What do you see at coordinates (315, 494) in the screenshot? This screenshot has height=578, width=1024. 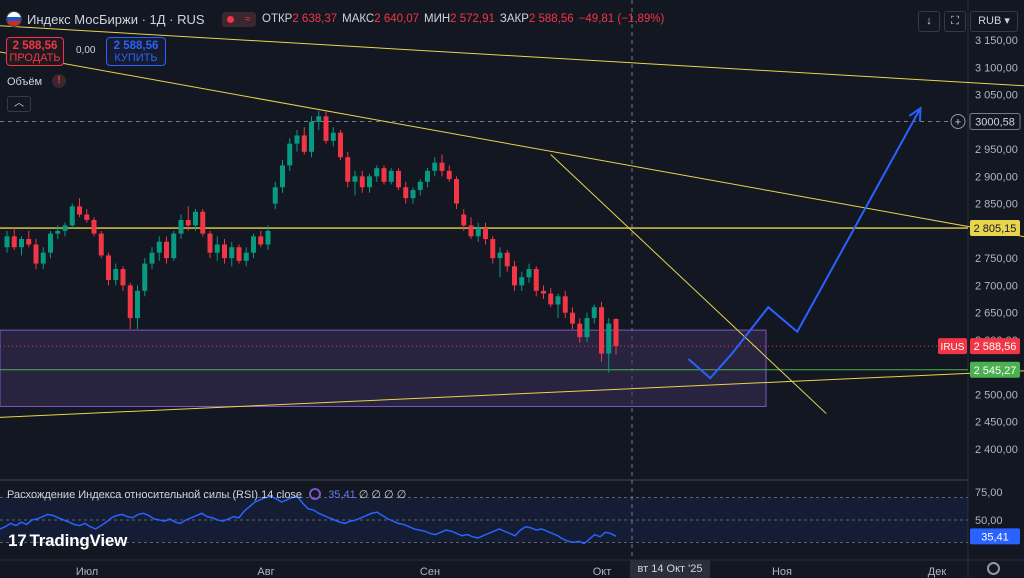 I see `rsi-settings-icon` at bounding box center [315, 494].